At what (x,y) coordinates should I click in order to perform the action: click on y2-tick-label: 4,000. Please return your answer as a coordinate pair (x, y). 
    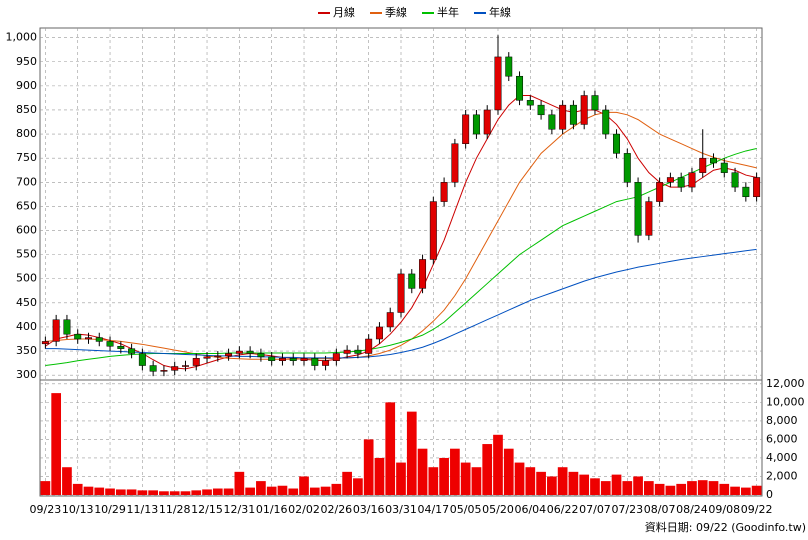
    Looking at the image, I should click on (782, 457).